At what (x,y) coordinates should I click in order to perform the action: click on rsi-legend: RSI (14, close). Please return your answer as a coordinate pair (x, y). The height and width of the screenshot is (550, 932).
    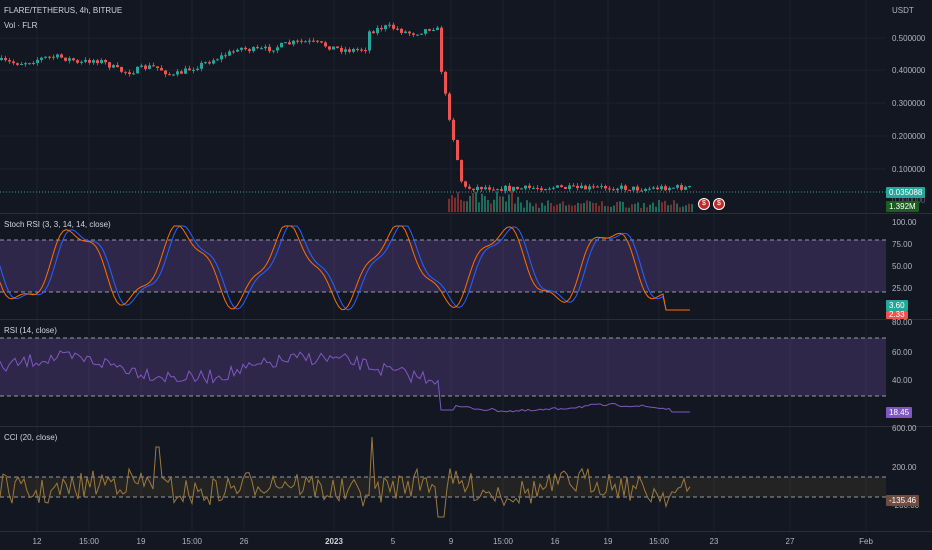
    Looking at the image, I should click on (30, 330).